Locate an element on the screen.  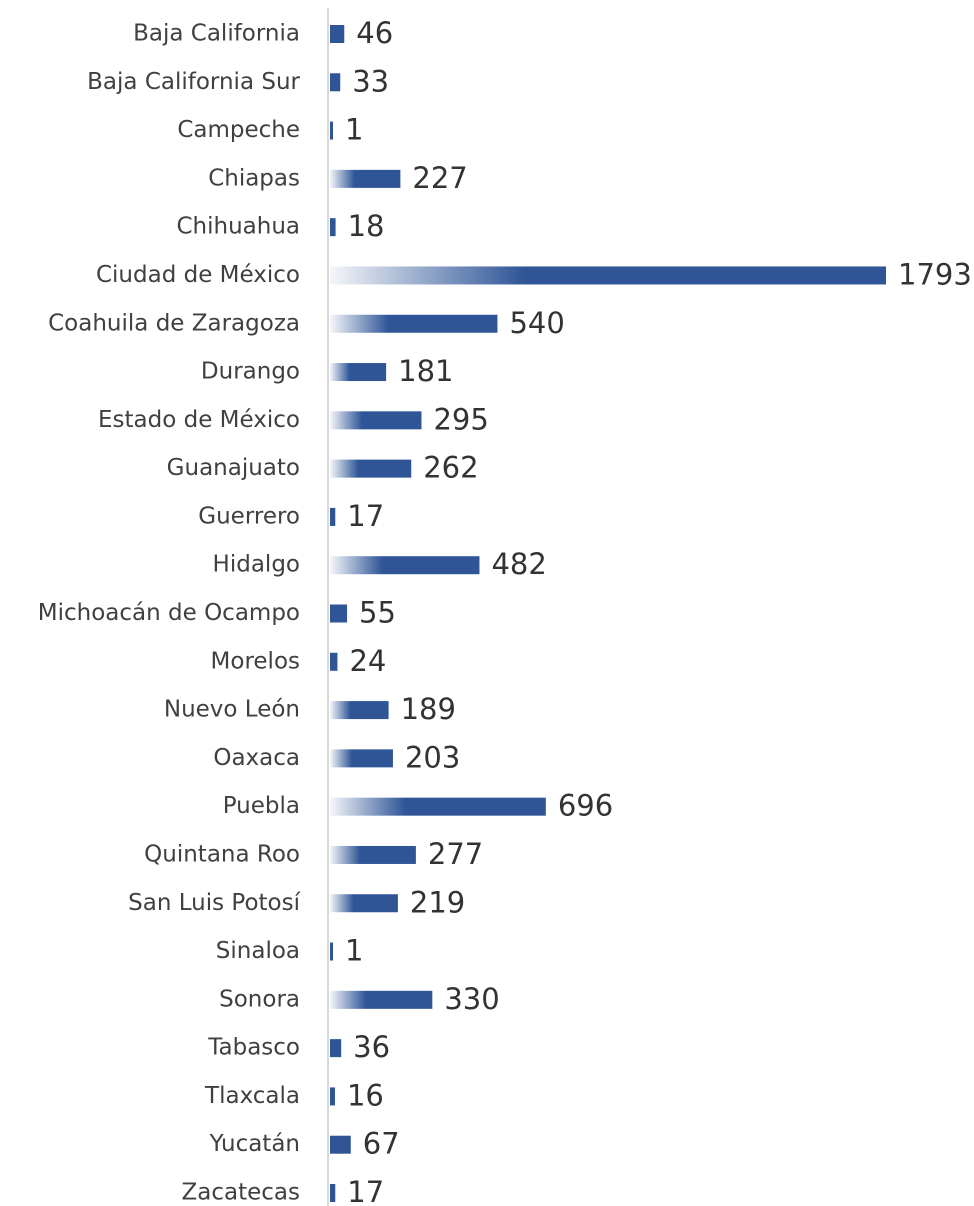
value-label: 482 is located at coordinates (518, 564).